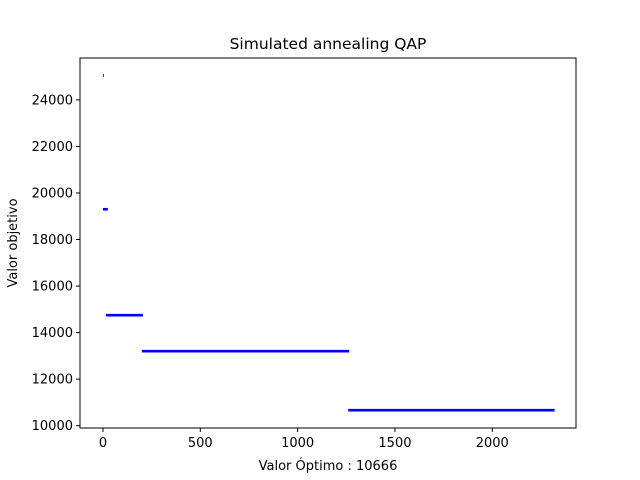 The width and height of the screenshot is (640, 480). I want to click on y-axis-ticks: 10000 12000 14000 16000 18000 20000 22000 24000, so click(56, 263).